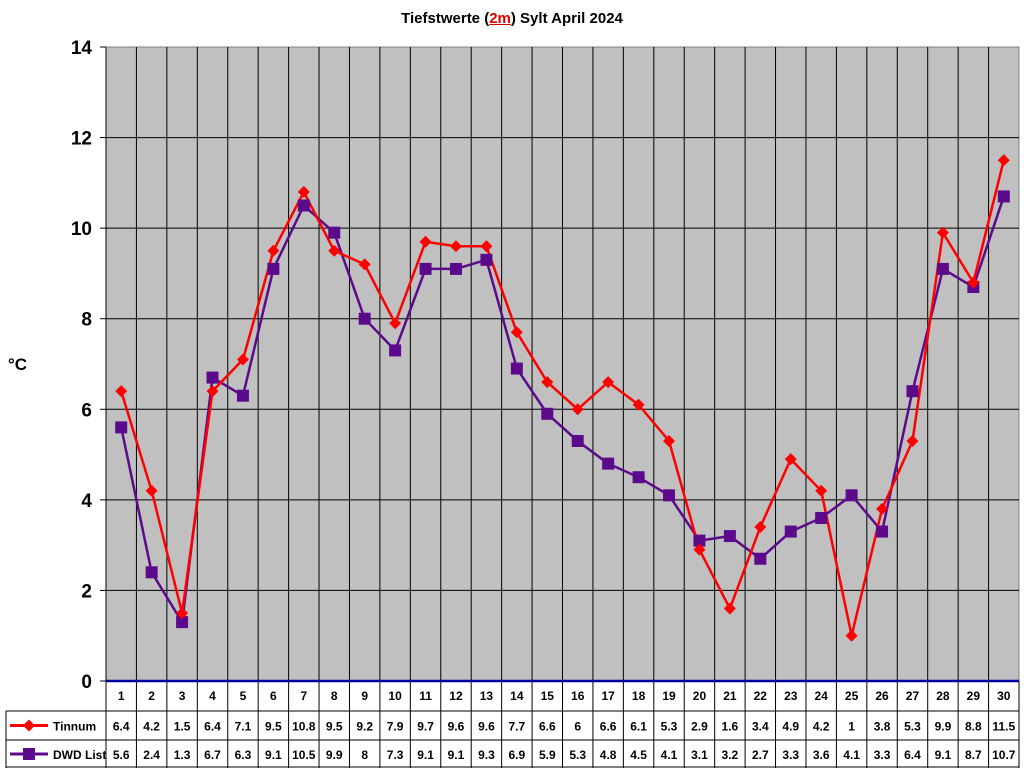  I want to click on x-category-label: 5, so click(243, 696).